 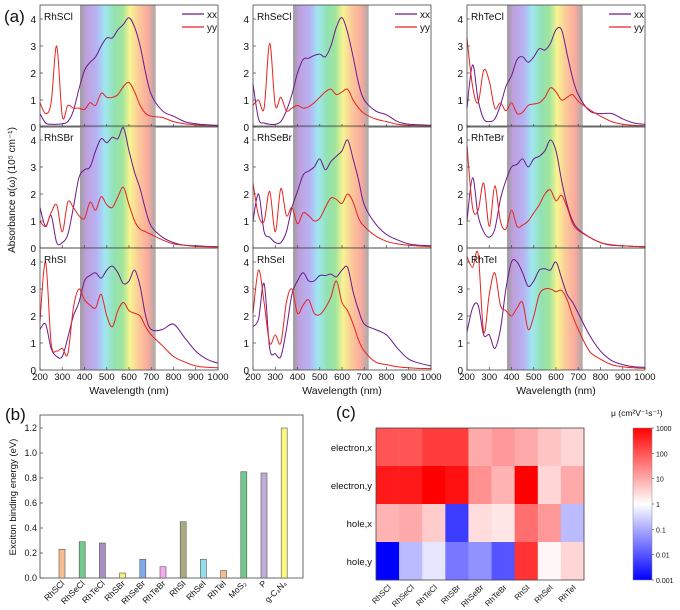 What do you see at coordinates (642, 504) in the screenshot?
I see `colorbar` at bounding box center [642, 504].